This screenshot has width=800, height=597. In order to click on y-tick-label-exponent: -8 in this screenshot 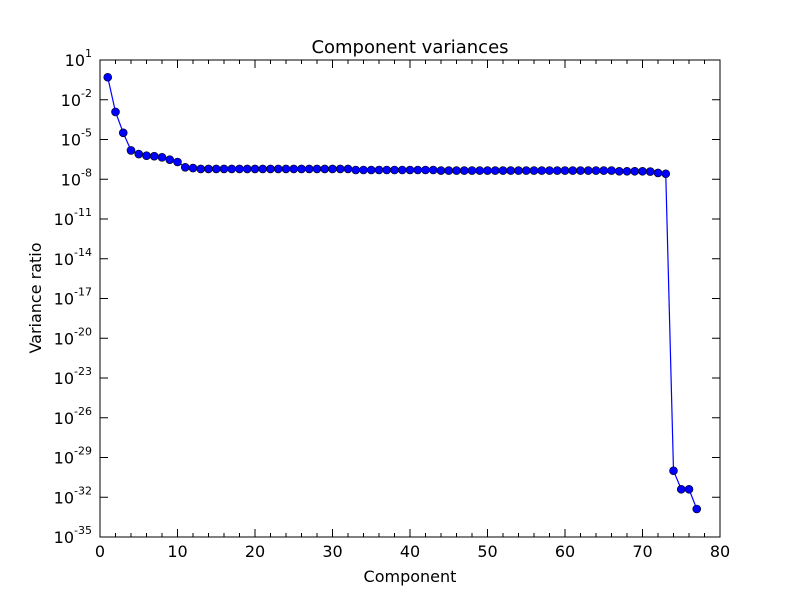, I will do `click(86, 172)`.